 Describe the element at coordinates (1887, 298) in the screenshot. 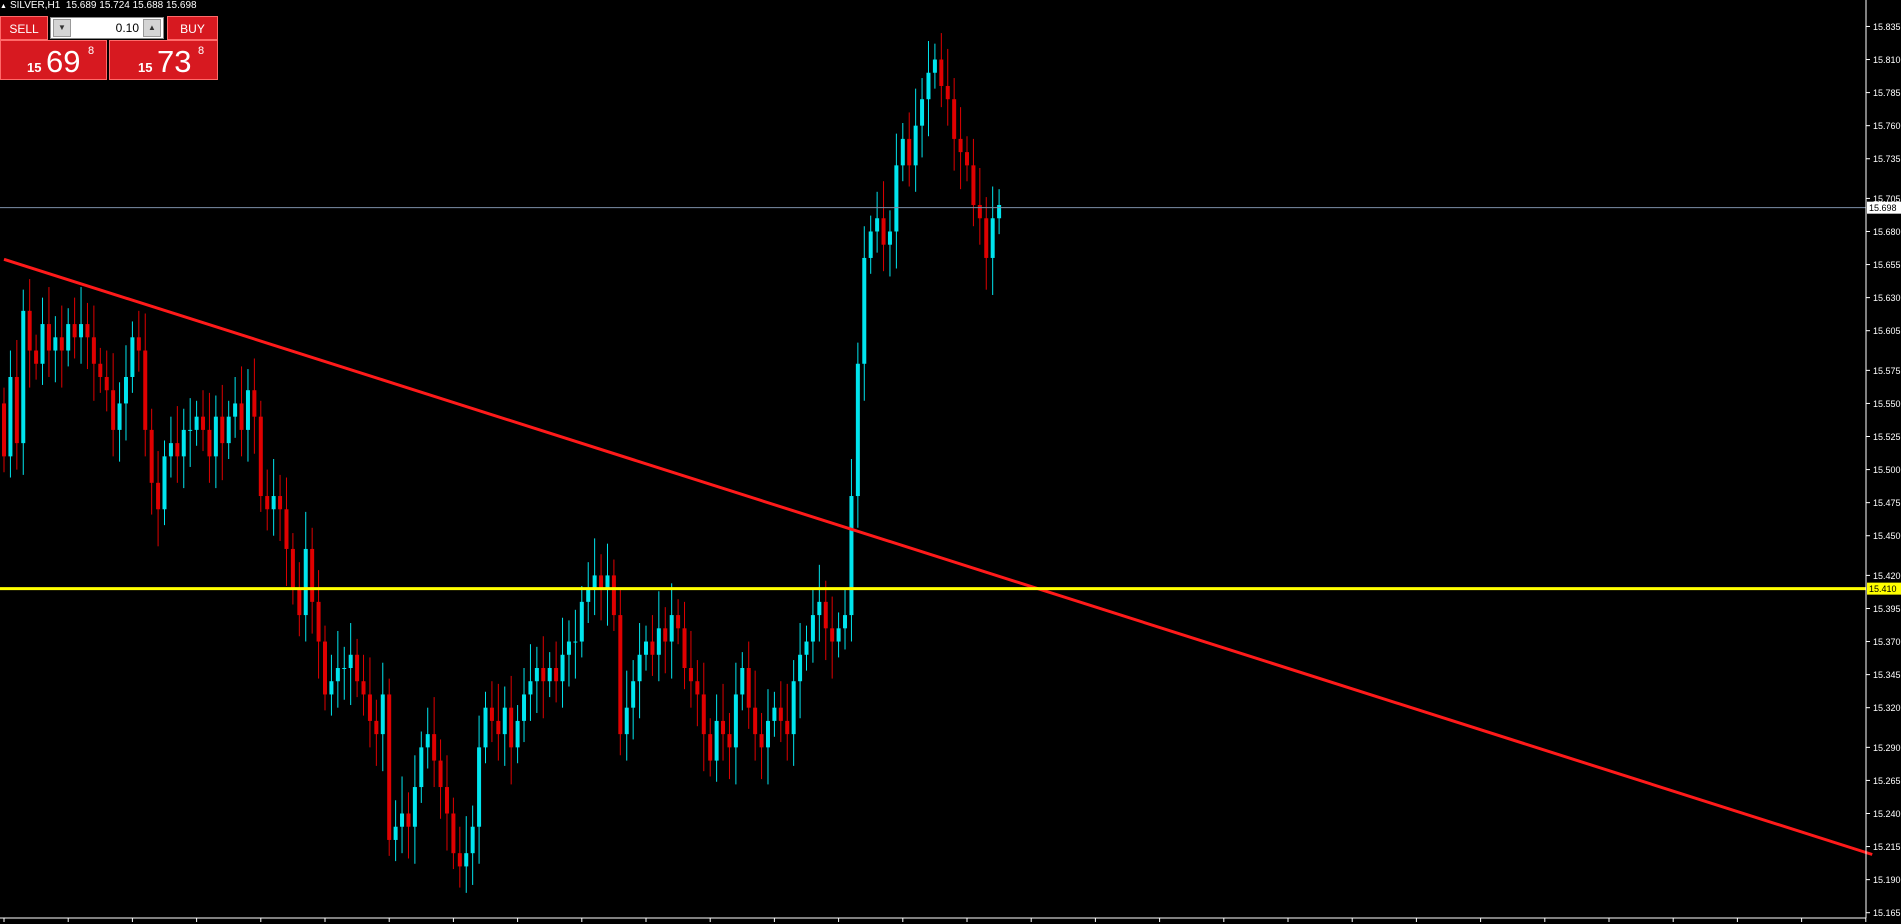

I see `price-tick-label: 15.630` at that location.